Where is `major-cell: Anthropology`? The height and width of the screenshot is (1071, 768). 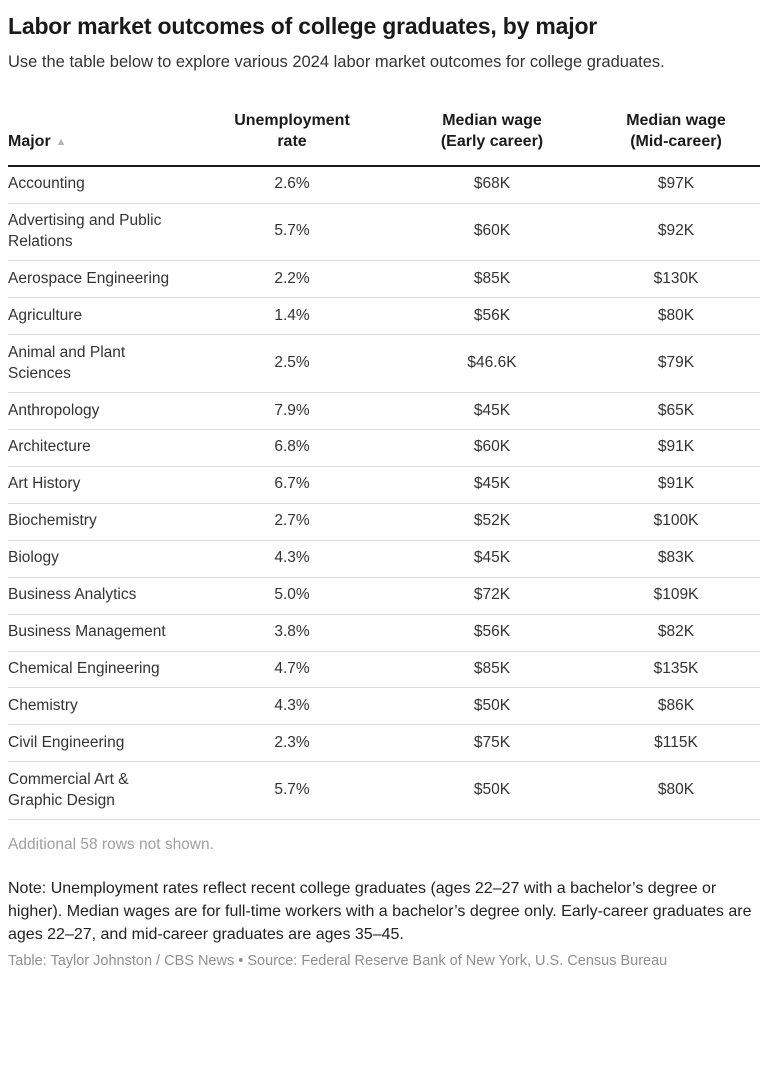
major-cell: Anthropology is located at coordinates (100, 411).